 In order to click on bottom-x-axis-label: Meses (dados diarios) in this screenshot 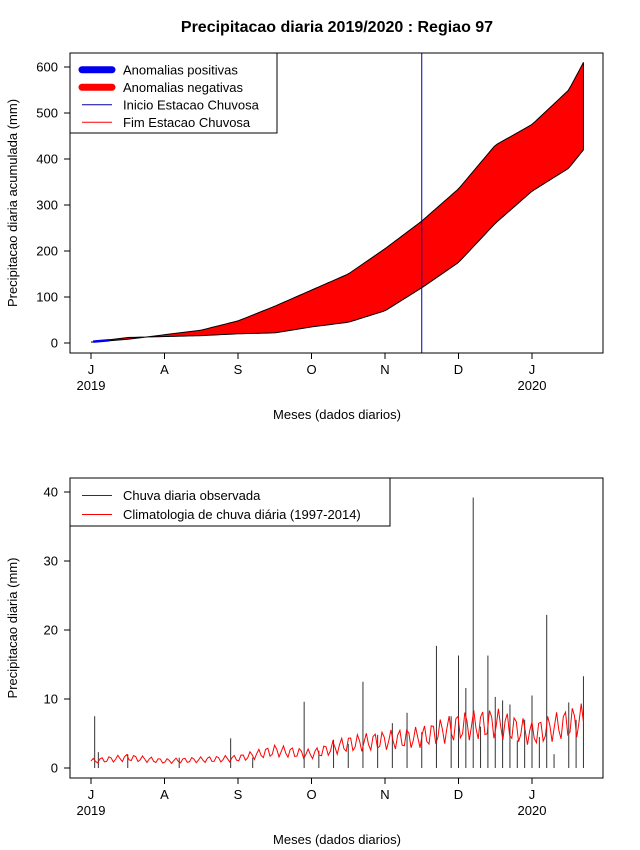, I will do `click(337, 839)`.